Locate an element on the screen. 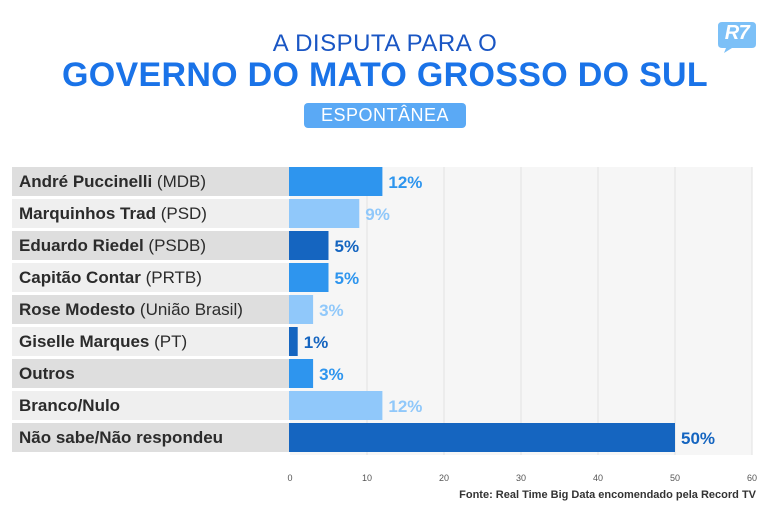 The height and width of the screenshot is (513, 770). category-label: Giselle Marques (PT) is located at coordinates (103, 341).